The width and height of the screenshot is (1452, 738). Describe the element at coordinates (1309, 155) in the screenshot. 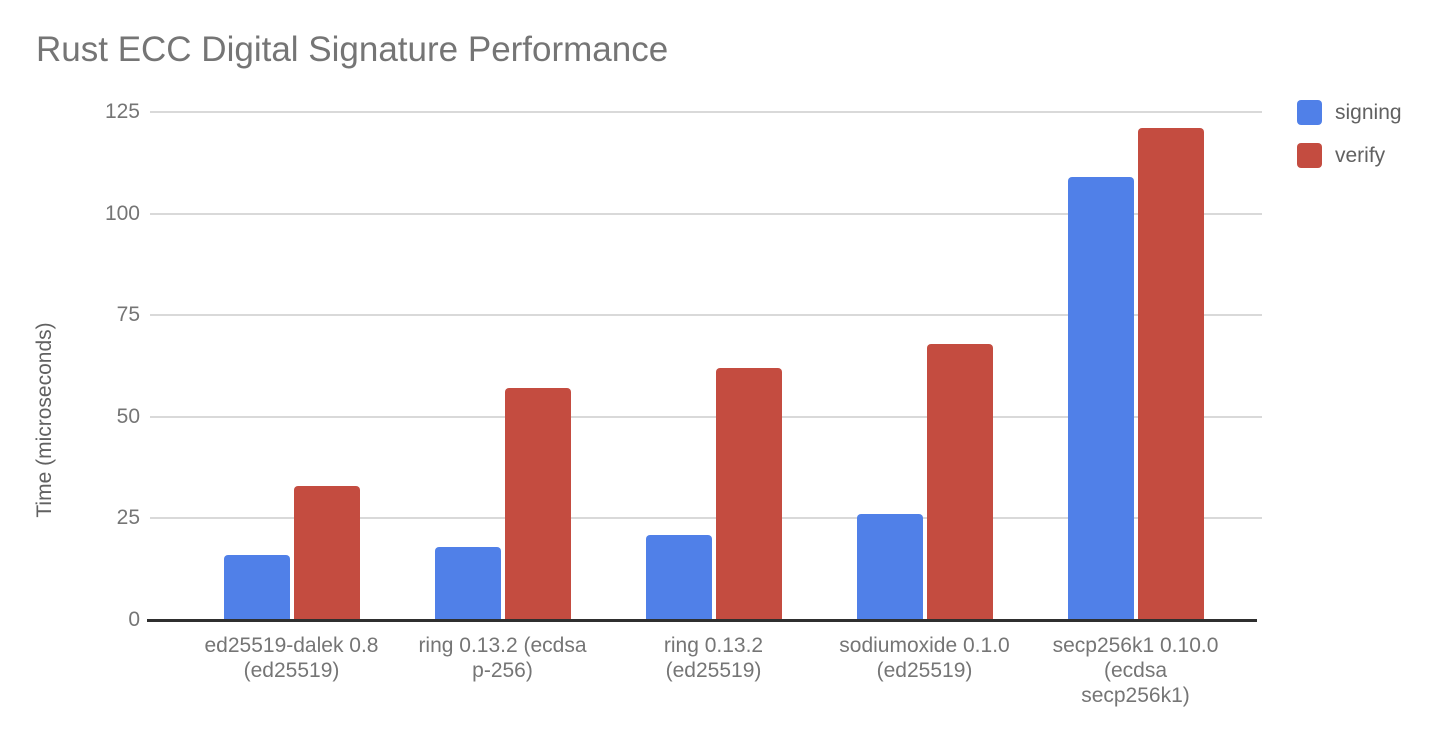

I see `legend-swatch-verify` at that location.